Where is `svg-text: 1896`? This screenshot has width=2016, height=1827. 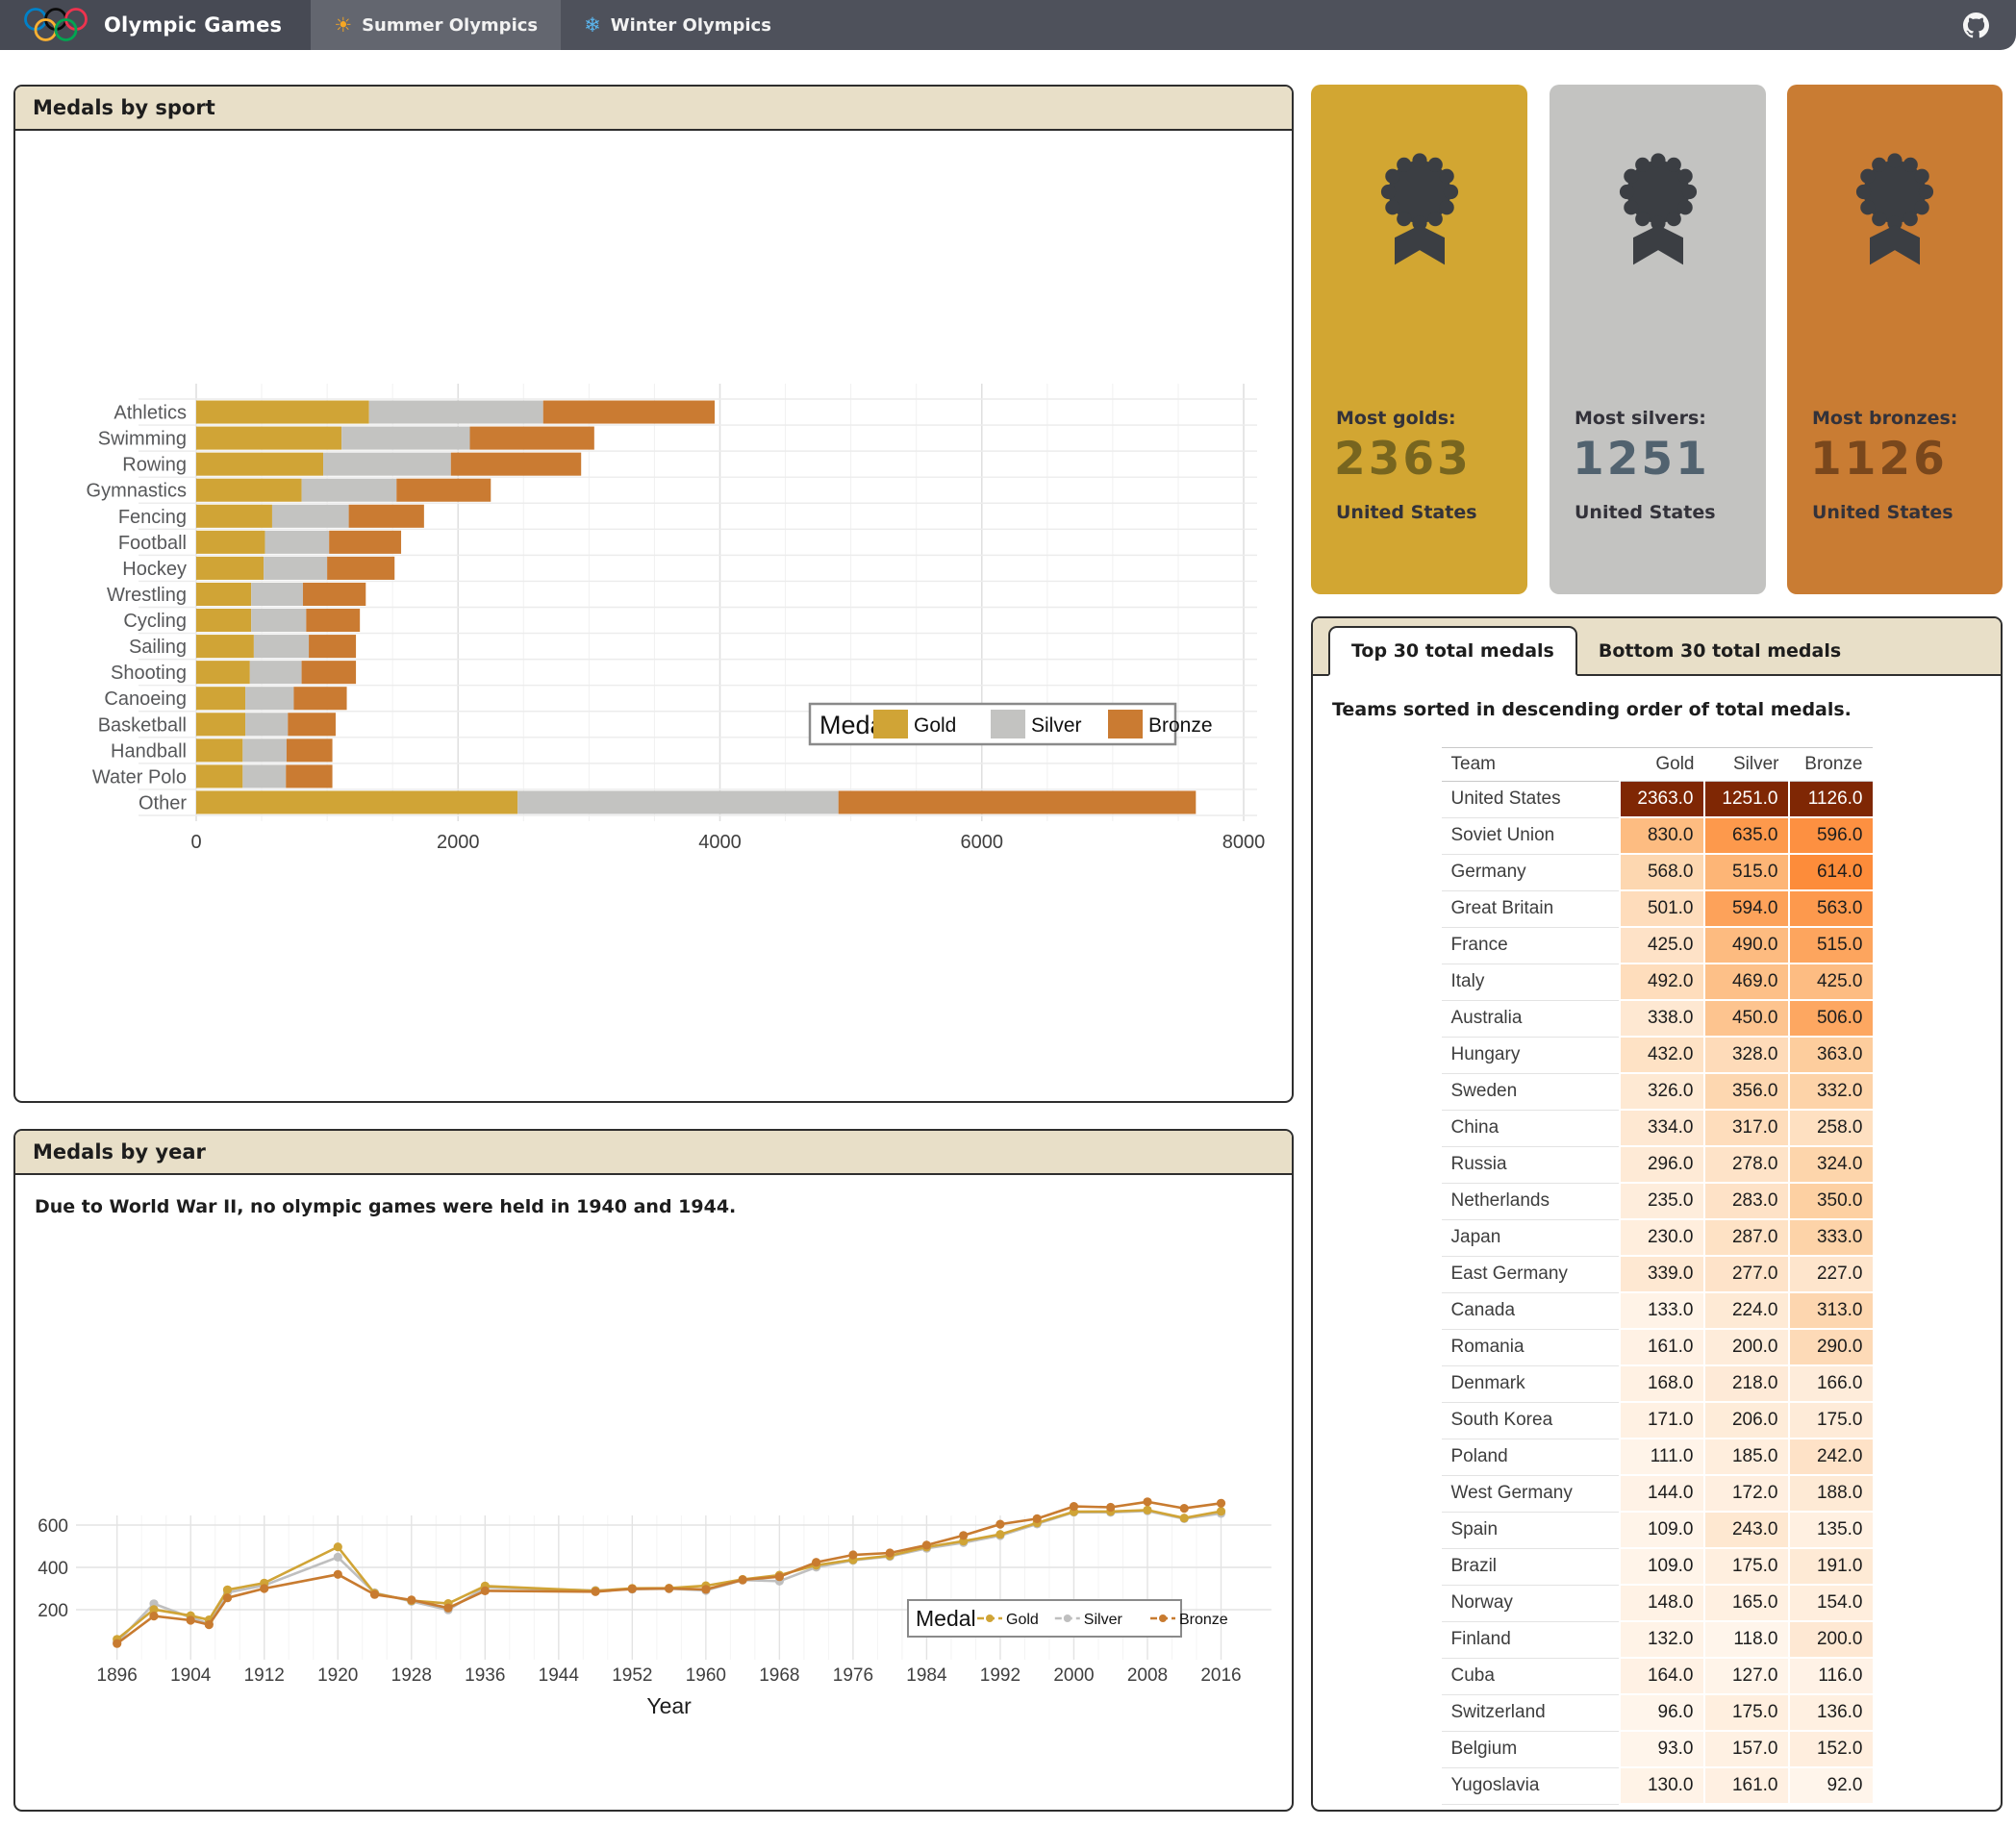 svg-text: 1896 is located at coordinates (118, 1675).